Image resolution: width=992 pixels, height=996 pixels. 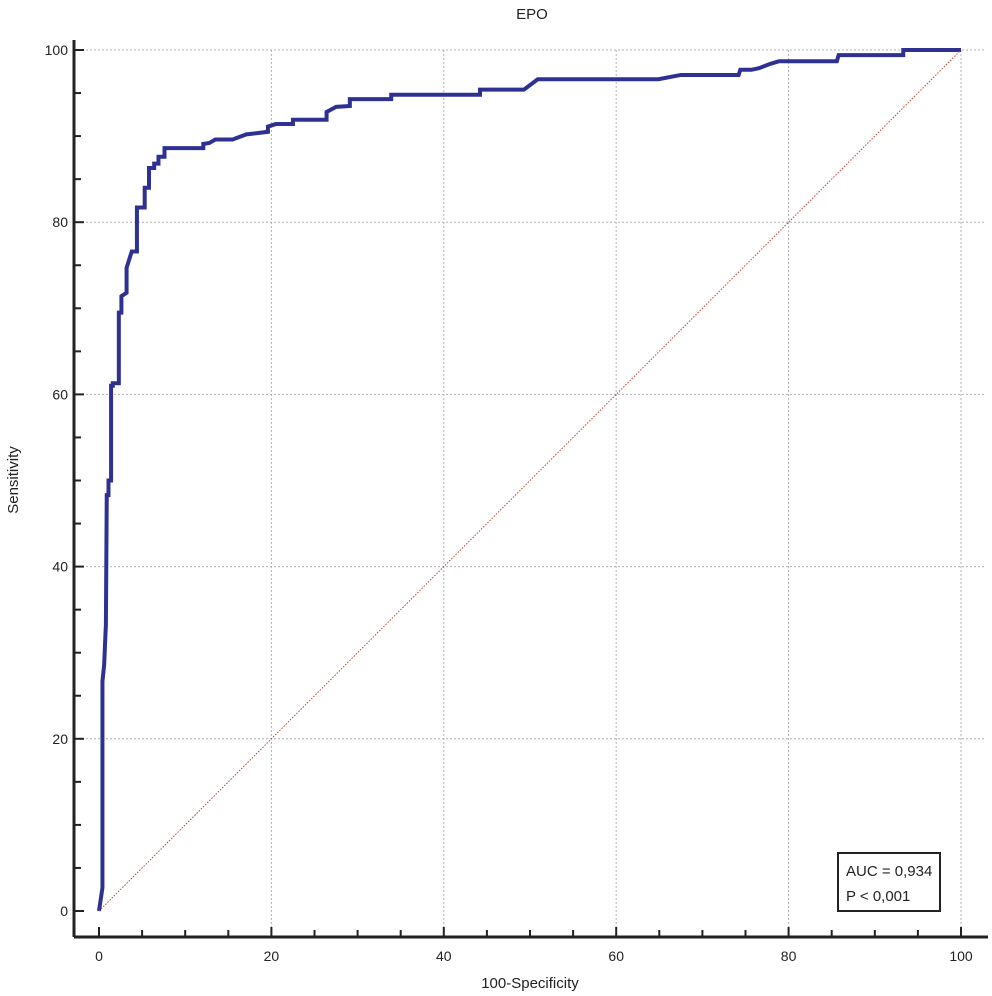 What do you see at coordinates (99, 956) in the screenshot?
I see `x-tick-label: 0` at bounding box center [99, 956].